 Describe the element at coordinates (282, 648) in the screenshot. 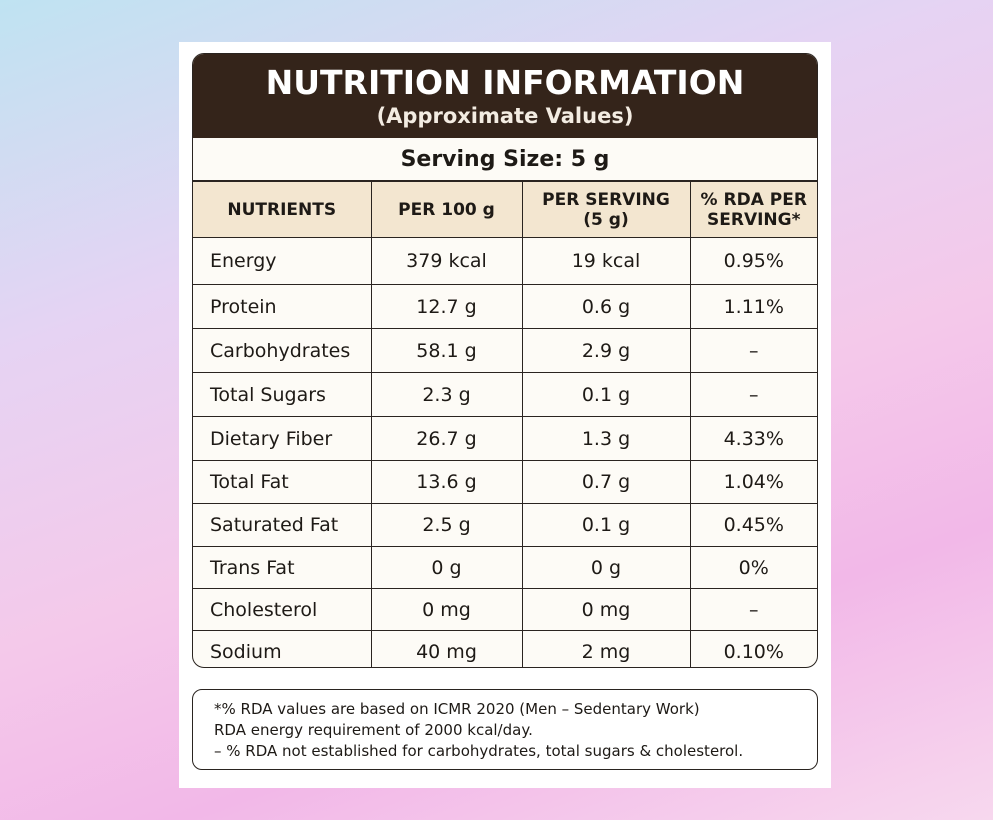

I see `nutrient-name: Sodium` at that location.